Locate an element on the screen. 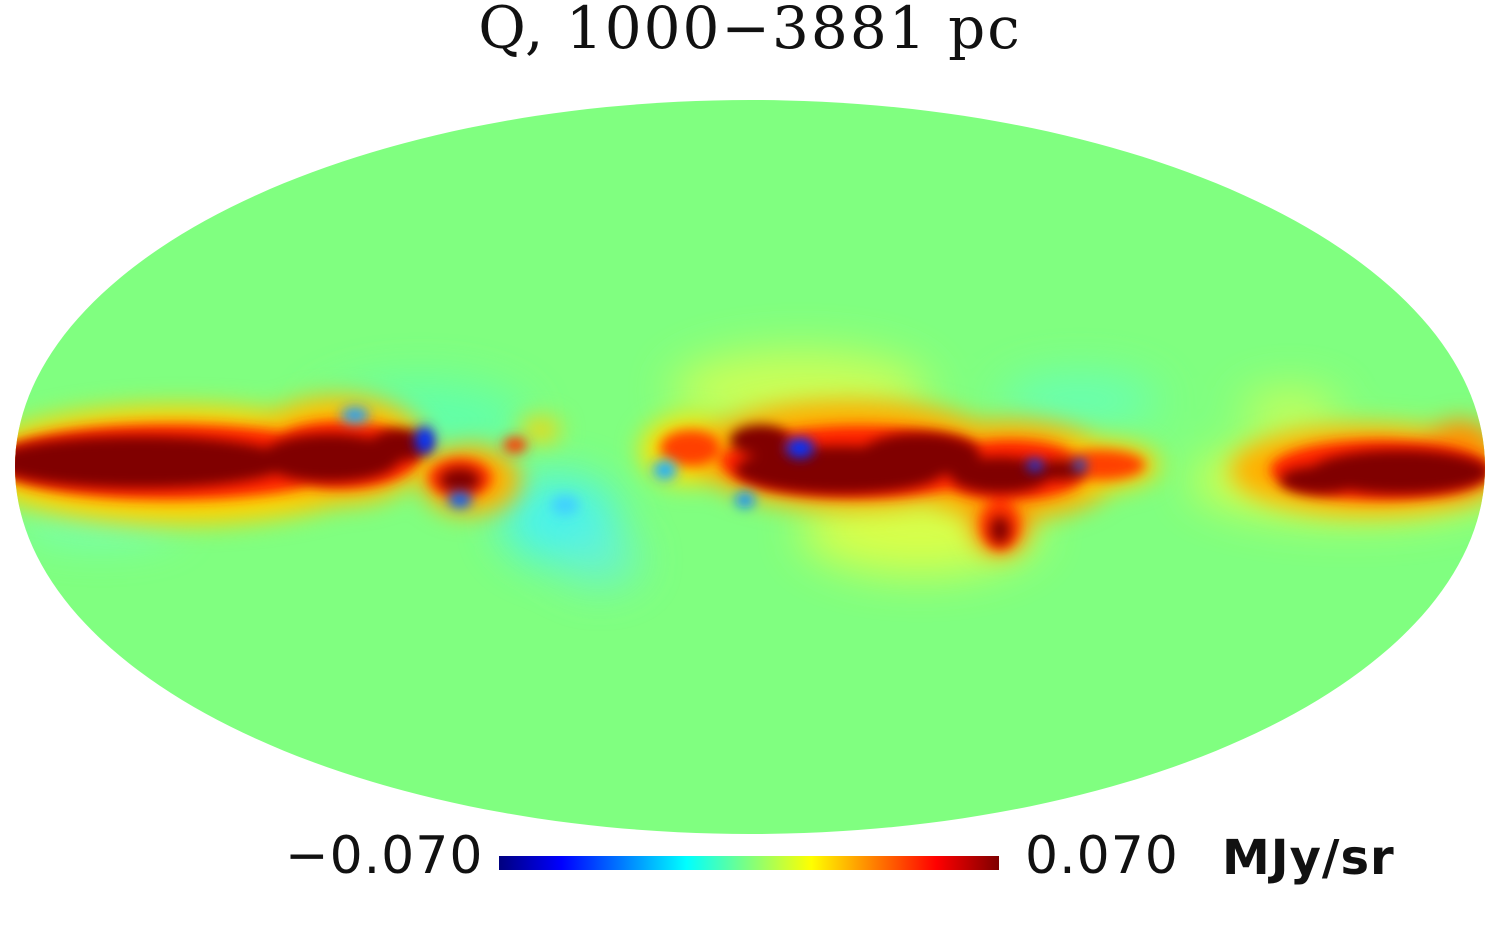 The image size is (1500, 937). colorbar-max-label: 0.070 is located at coordinates (1102, 856).